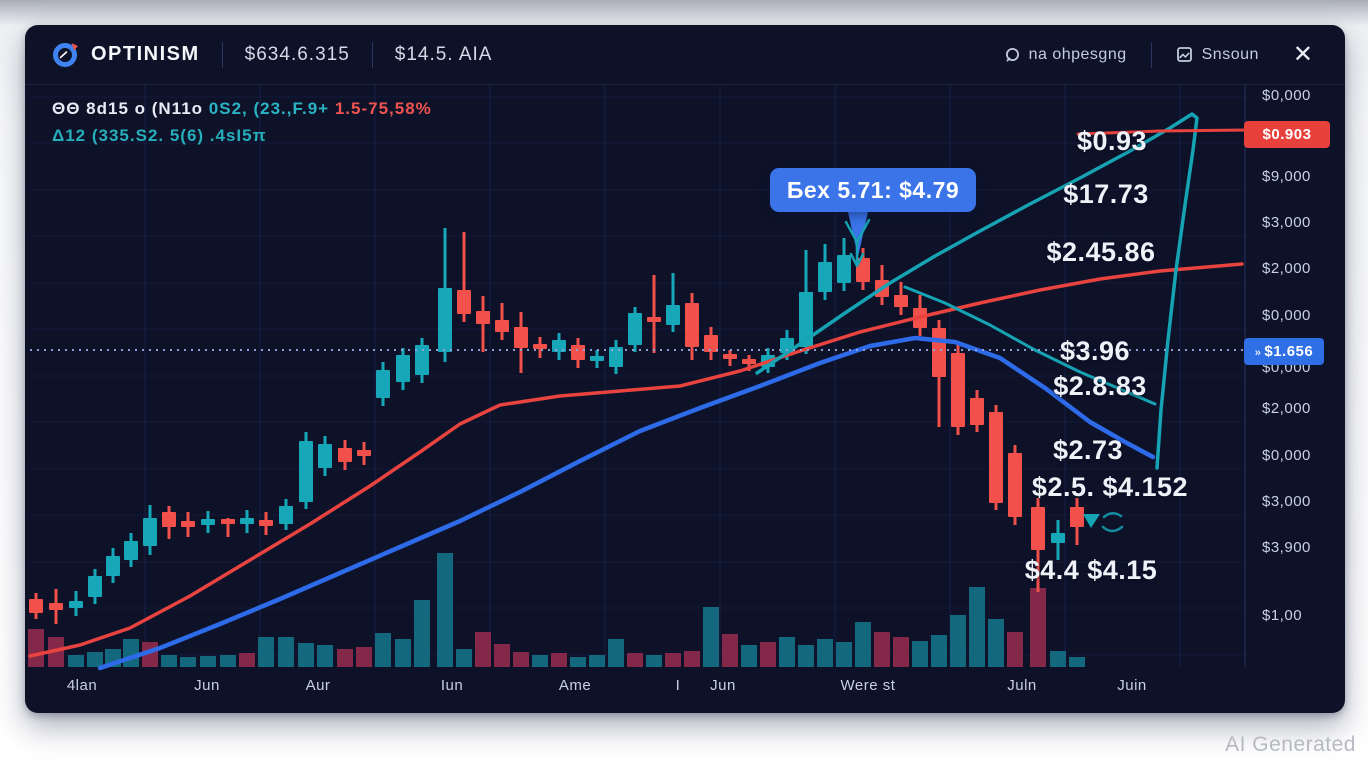 The height and width of the screenshot is (768, 1368). I want to click on app-title: OPTINISM, so click(145, 54).